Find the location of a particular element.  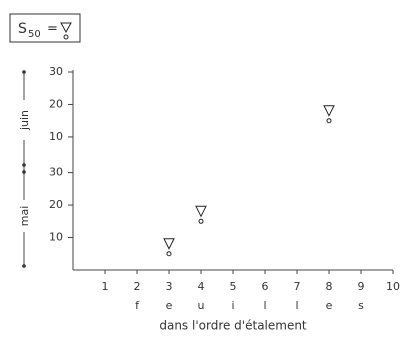

x-tick-label: 6 is located at coordinates (265, 286).